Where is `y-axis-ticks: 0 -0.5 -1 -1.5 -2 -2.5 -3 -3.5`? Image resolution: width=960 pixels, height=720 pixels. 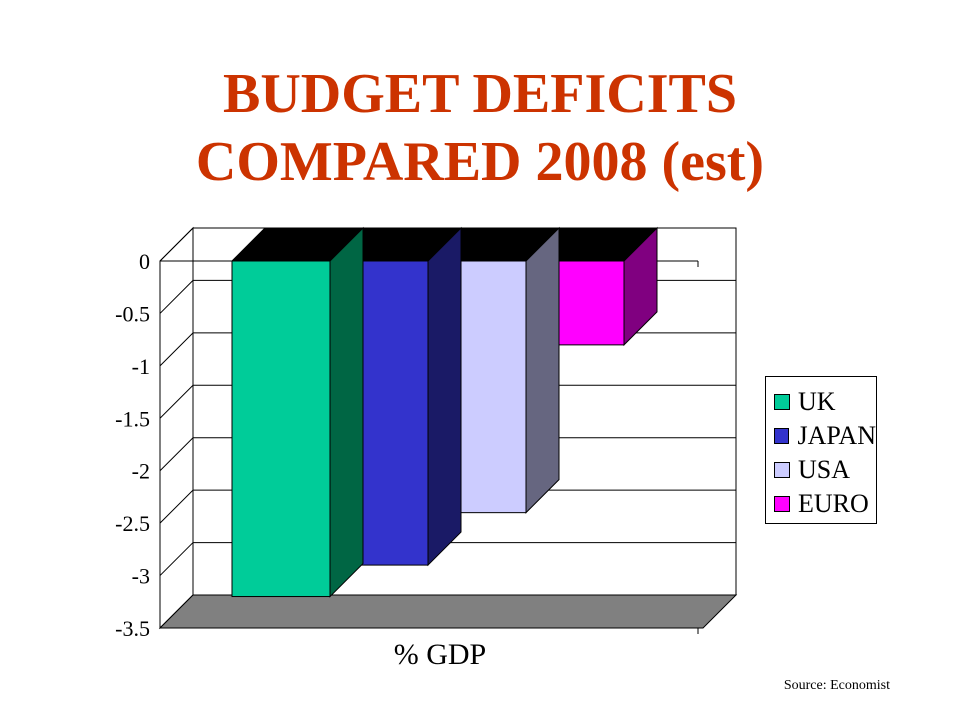
y-axis-ticks: 0 -0.5 -1 -1.5 -2 -2.5 -3 -3.5 is located at coordinates (132, 445).